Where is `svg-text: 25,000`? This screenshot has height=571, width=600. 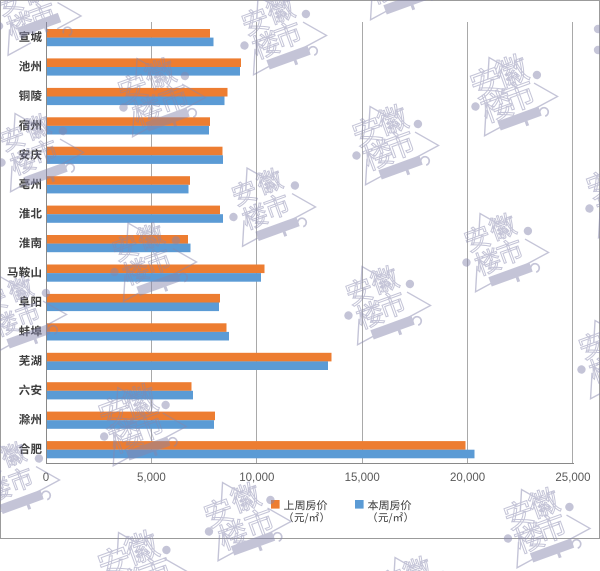 svg-text: 25,000 is located at coordinates (572, 478).